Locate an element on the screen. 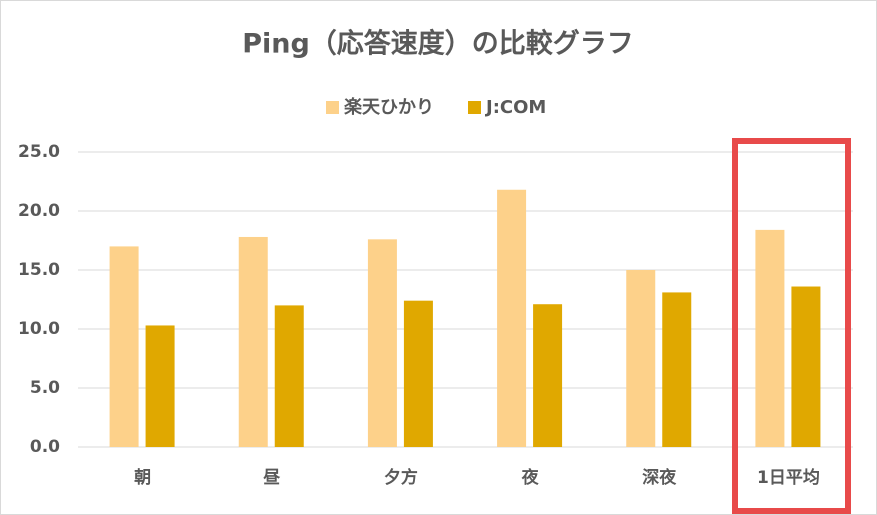 The width and height of the screenshot is (877, 515). x-tick-label: 深夜 is located at coordinates (659, 477).